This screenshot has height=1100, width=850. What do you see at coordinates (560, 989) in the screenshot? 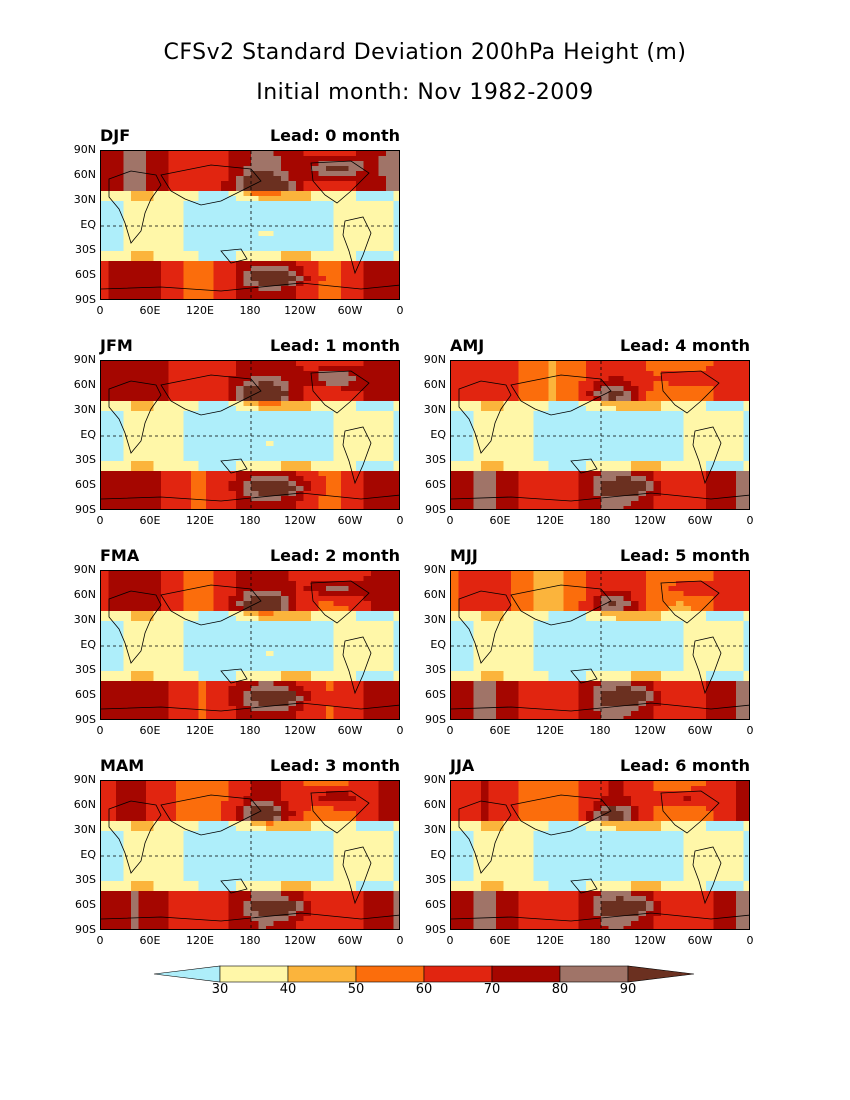
I see `colorbar-tick-label: 80` at bounding box center [560, 989].